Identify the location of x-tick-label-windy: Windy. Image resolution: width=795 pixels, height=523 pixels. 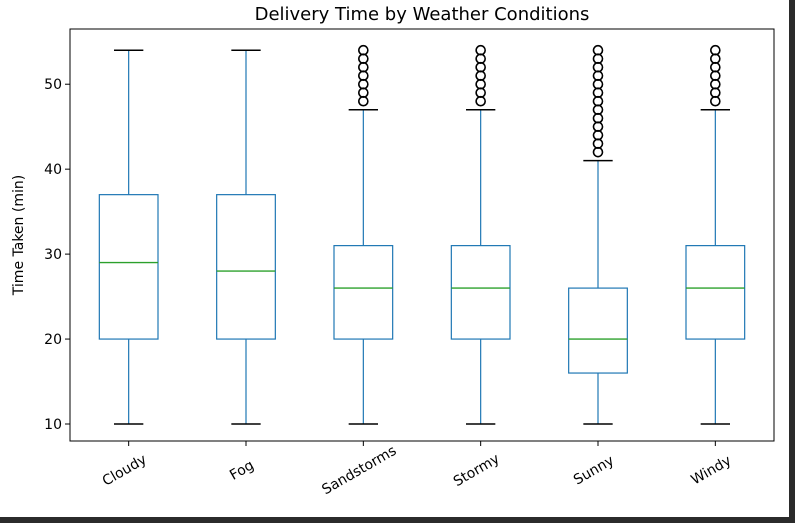
(712, 471).